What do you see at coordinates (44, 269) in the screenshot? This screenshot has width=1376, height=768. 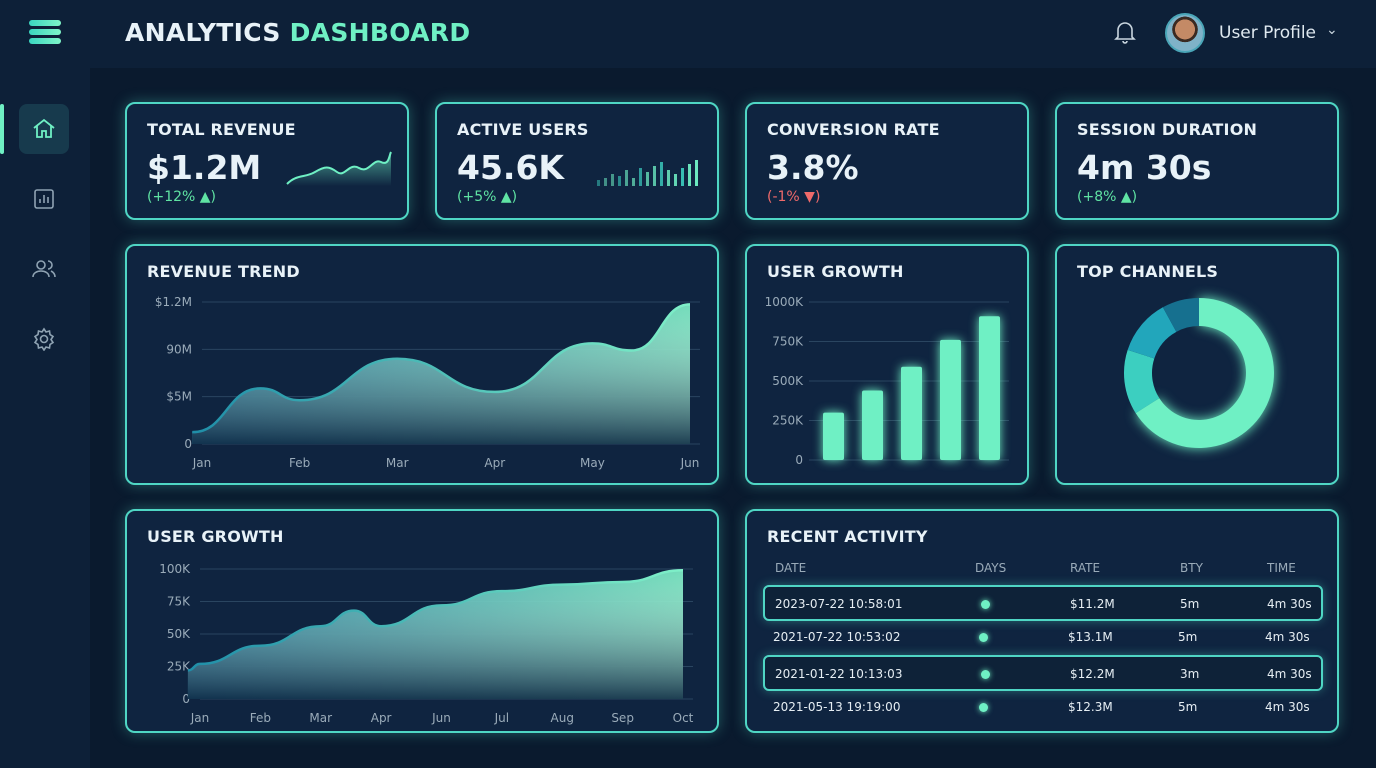 I see `sidebar-item-users` at bounding box center [44, 269].